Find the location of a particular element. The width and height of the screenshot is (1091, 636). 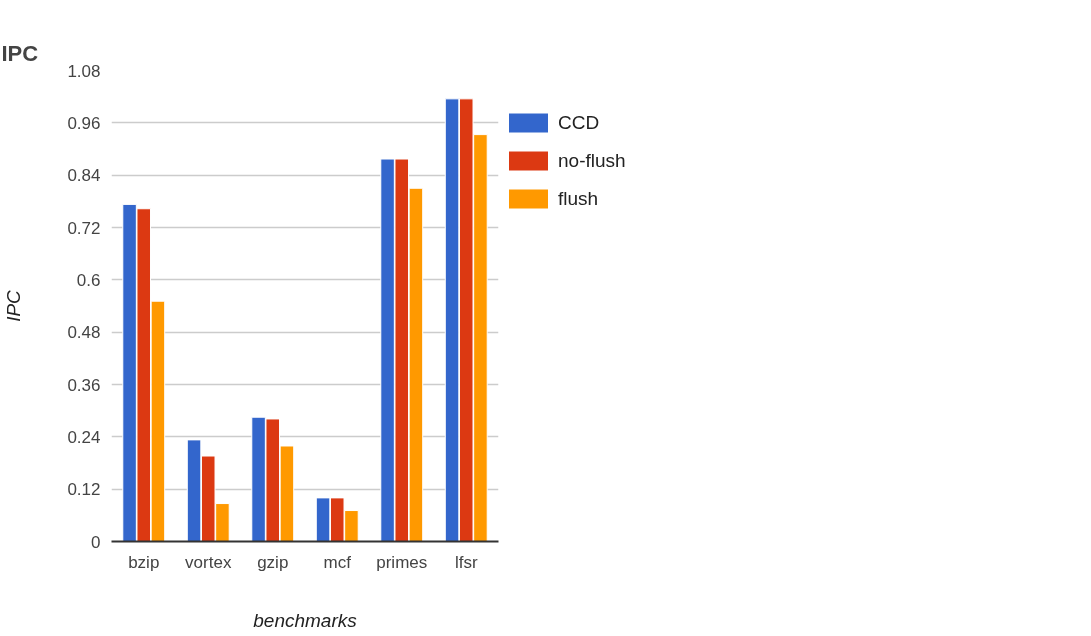

legend-label: CCD is located at coordinates (579, 122).